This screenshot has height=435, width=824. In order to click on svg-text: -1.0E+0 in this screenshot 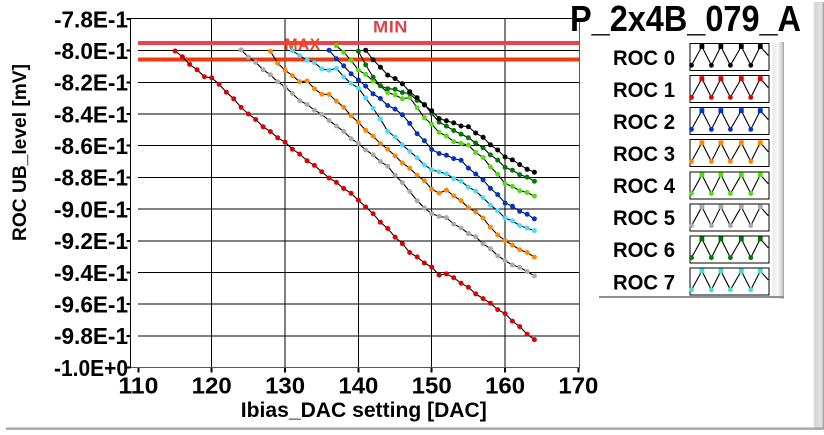, I will do `click(91, 368)`.